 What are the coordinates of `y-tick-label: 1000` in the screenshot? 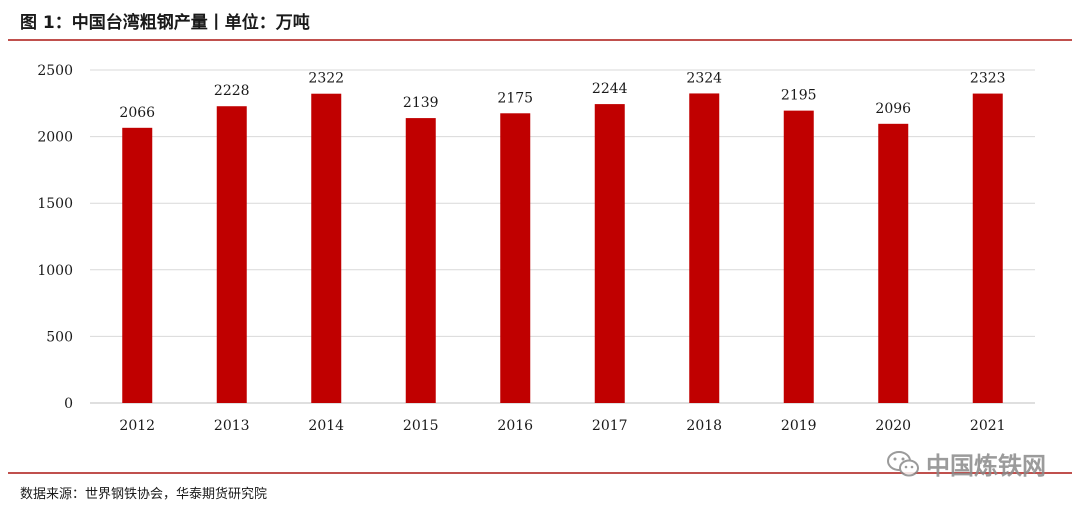 It's located at (55, 271).